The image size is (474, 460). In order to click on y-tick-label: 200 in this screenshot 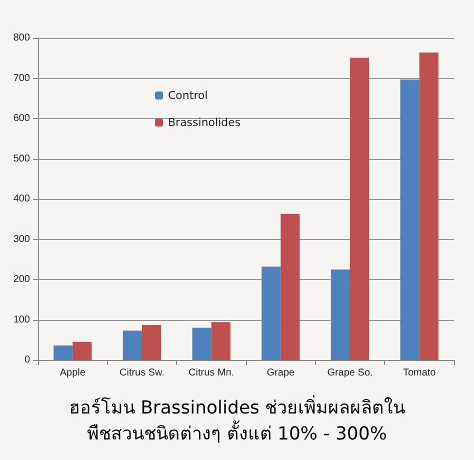, I will do `click(21, 279)`.